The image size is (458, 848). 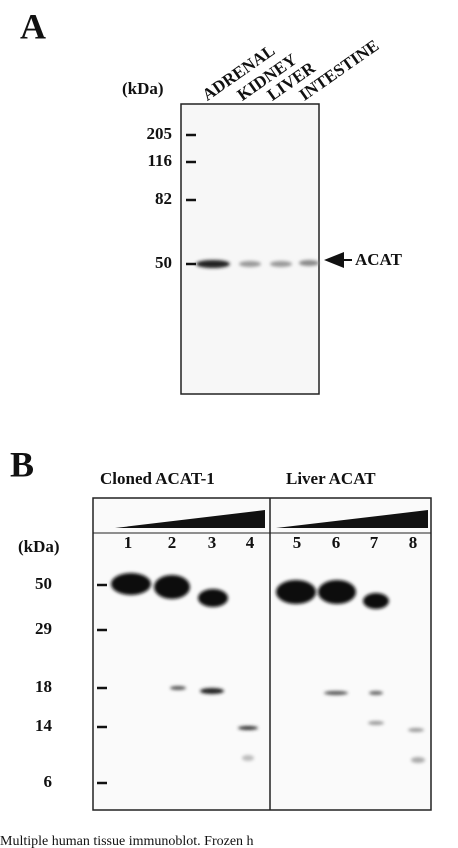 I want to click on panel-label: A, so click(x=33, y=26).